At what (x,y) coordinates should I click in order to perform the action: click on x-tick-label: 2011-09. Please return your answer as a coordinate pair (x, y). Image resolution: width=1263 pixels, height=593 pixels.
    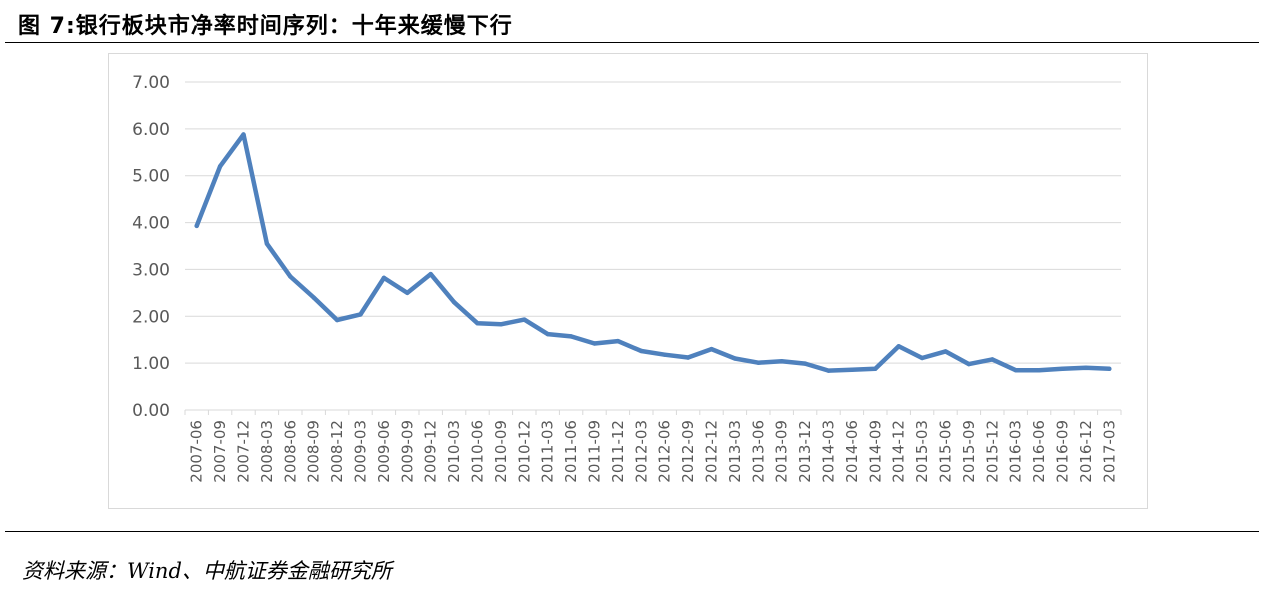
    Looking at the image, I should click on (595, 451).